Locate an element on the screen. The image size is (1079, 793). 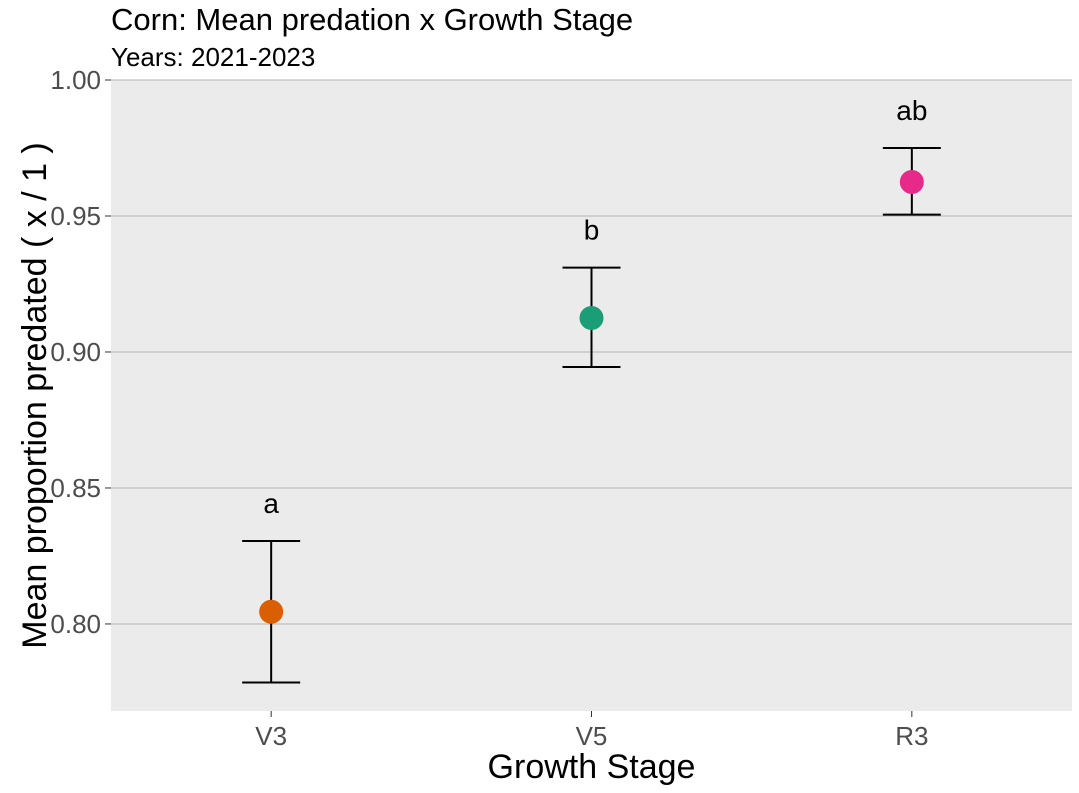
chart-title: Corn: Mean predation x Growth Stage is located at coordinates (372, 19).